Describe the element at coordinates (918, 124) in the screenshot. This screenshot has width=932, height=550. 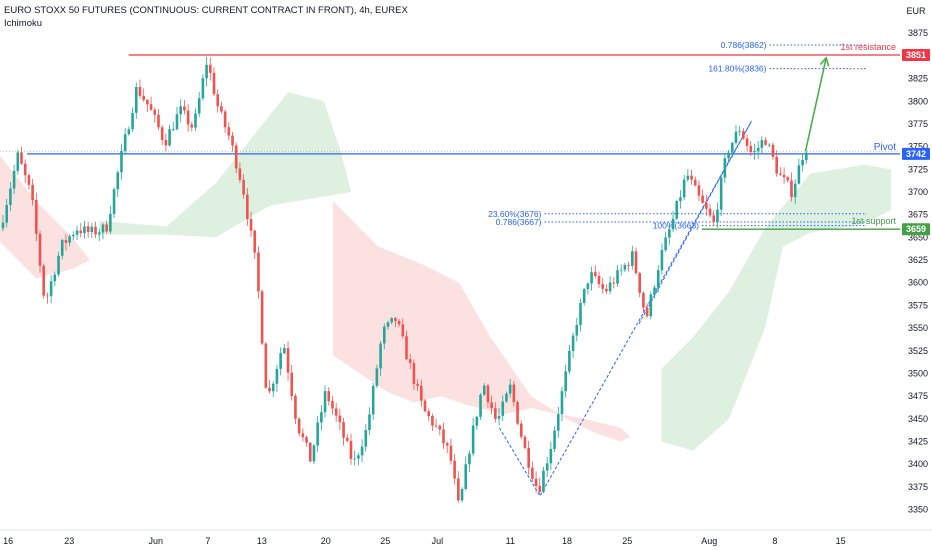
I see `y-tick-label: 3775` at that location.